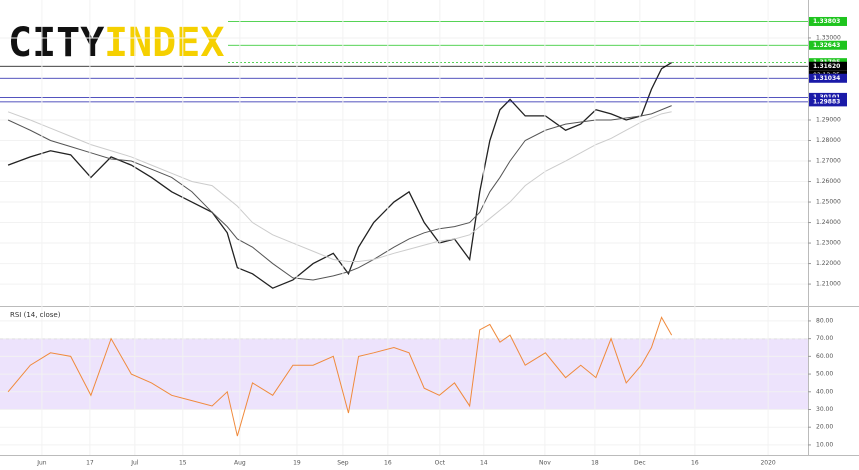  What do you see at coordinates (545, 463) in the screenshot?
I see `x-tick-label: Nov` at bounding box center [545, 463].